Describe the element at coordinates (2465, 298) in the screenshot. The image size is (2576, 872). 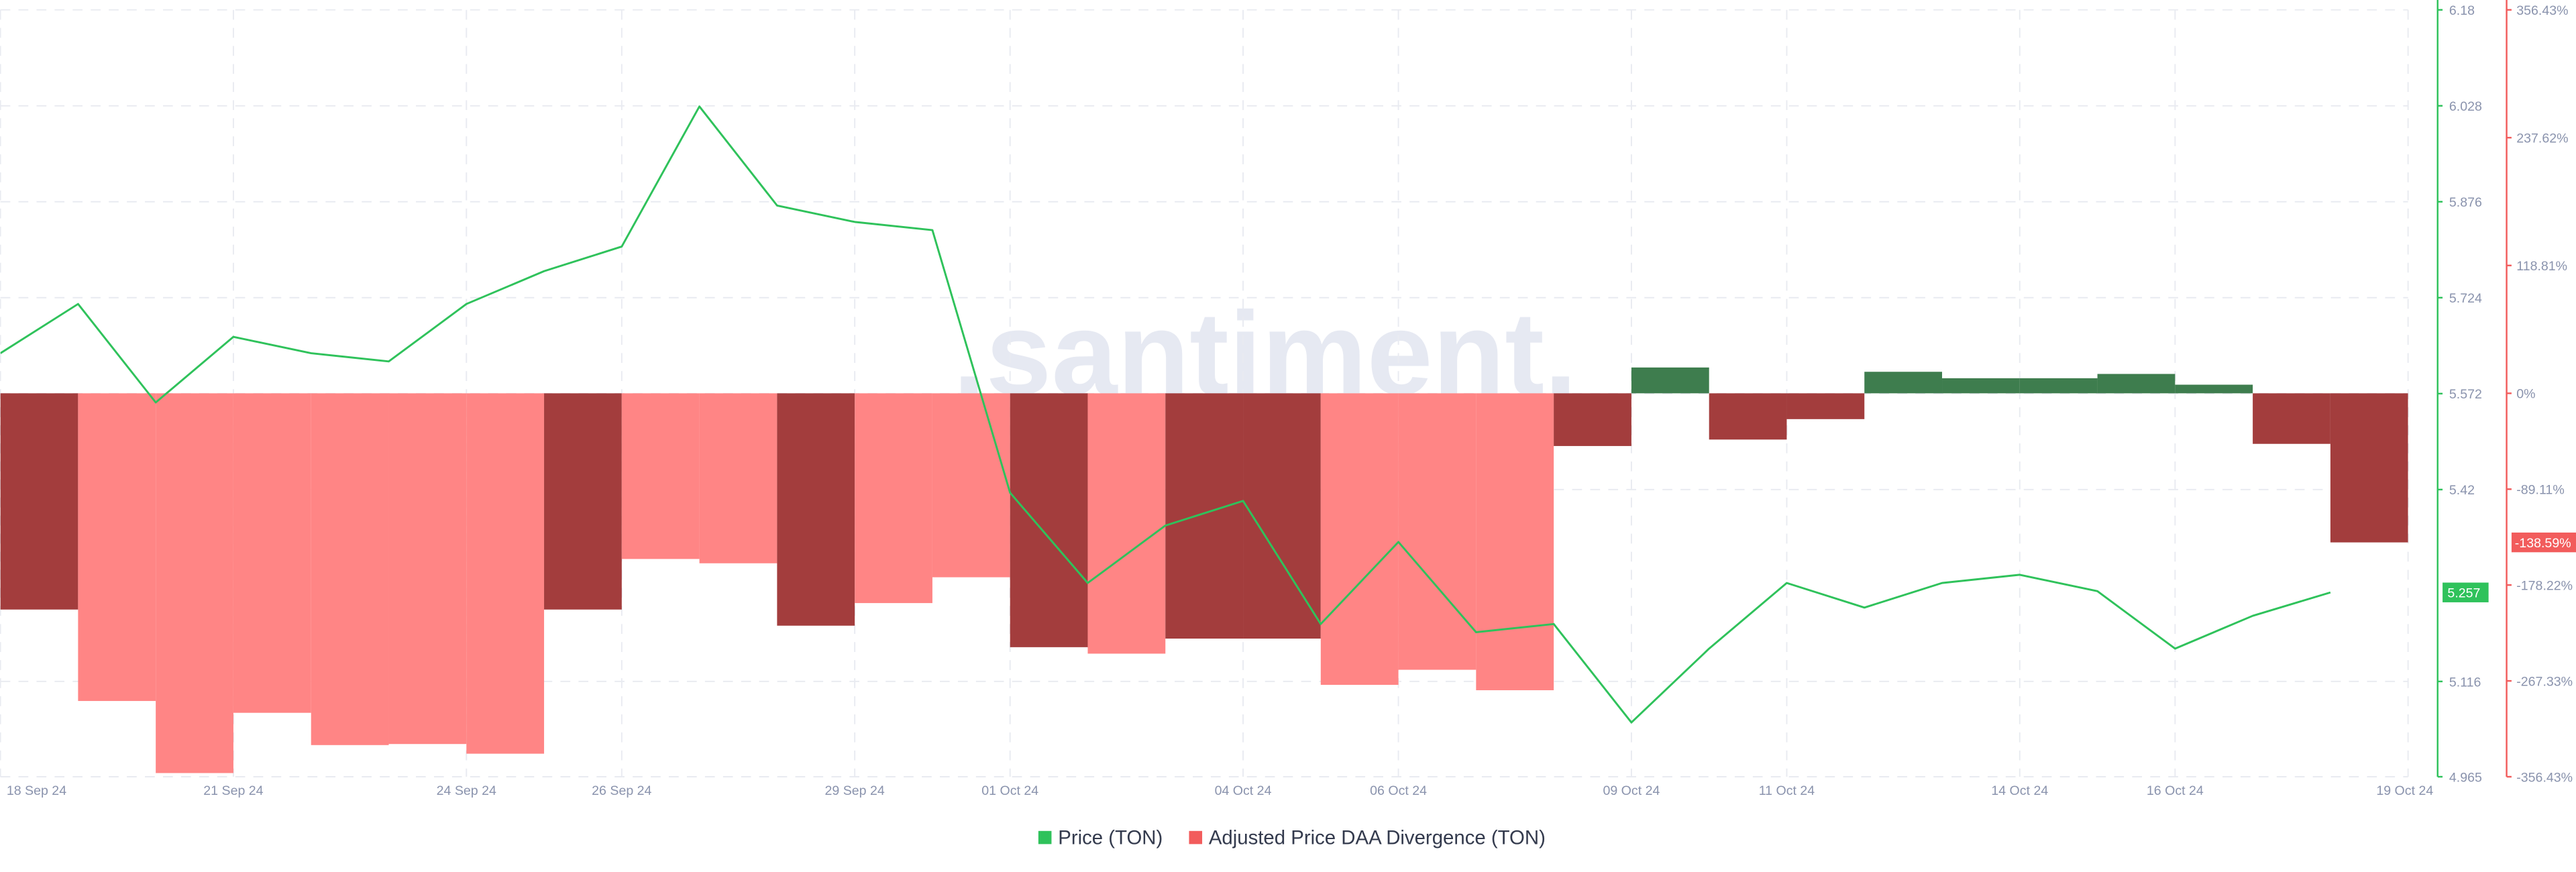
I see `y-tick-label: 5.724` at that location.